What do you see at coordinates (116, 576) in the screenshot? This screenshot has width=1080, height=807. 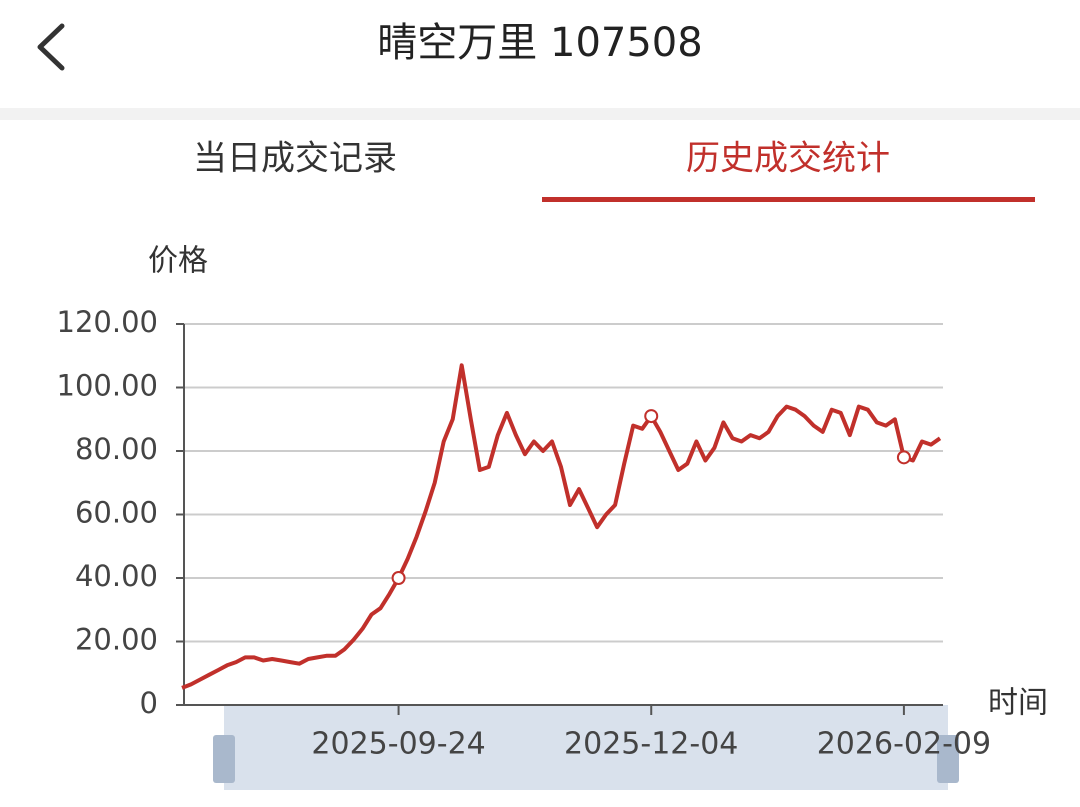 I see `y-tick-label: 40.00` at bounding box center [116, 576].